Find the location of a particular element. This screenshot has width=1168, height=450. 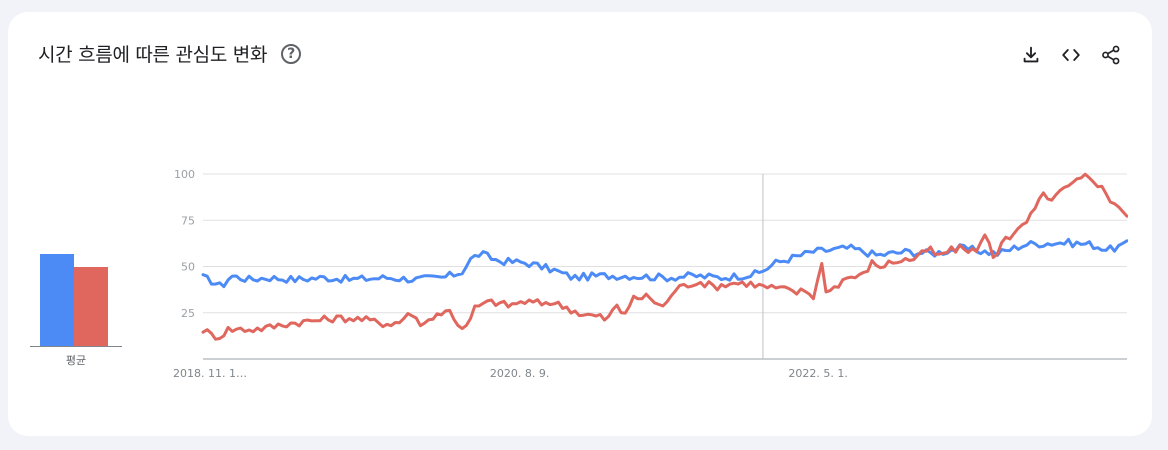

x-tick-label: 2020. 8. 9. is located at coordinates (519, 373).